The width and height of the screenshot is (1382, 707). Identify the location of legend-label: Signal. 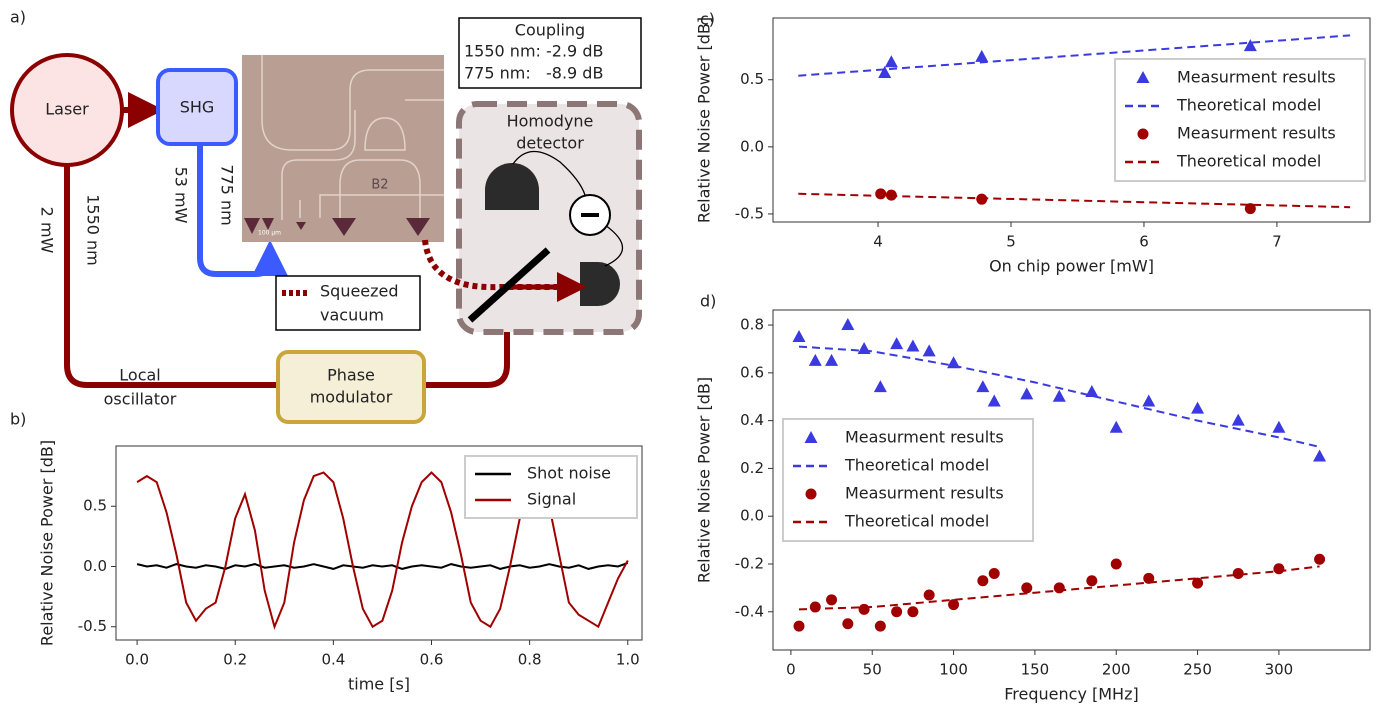
(551, 499).